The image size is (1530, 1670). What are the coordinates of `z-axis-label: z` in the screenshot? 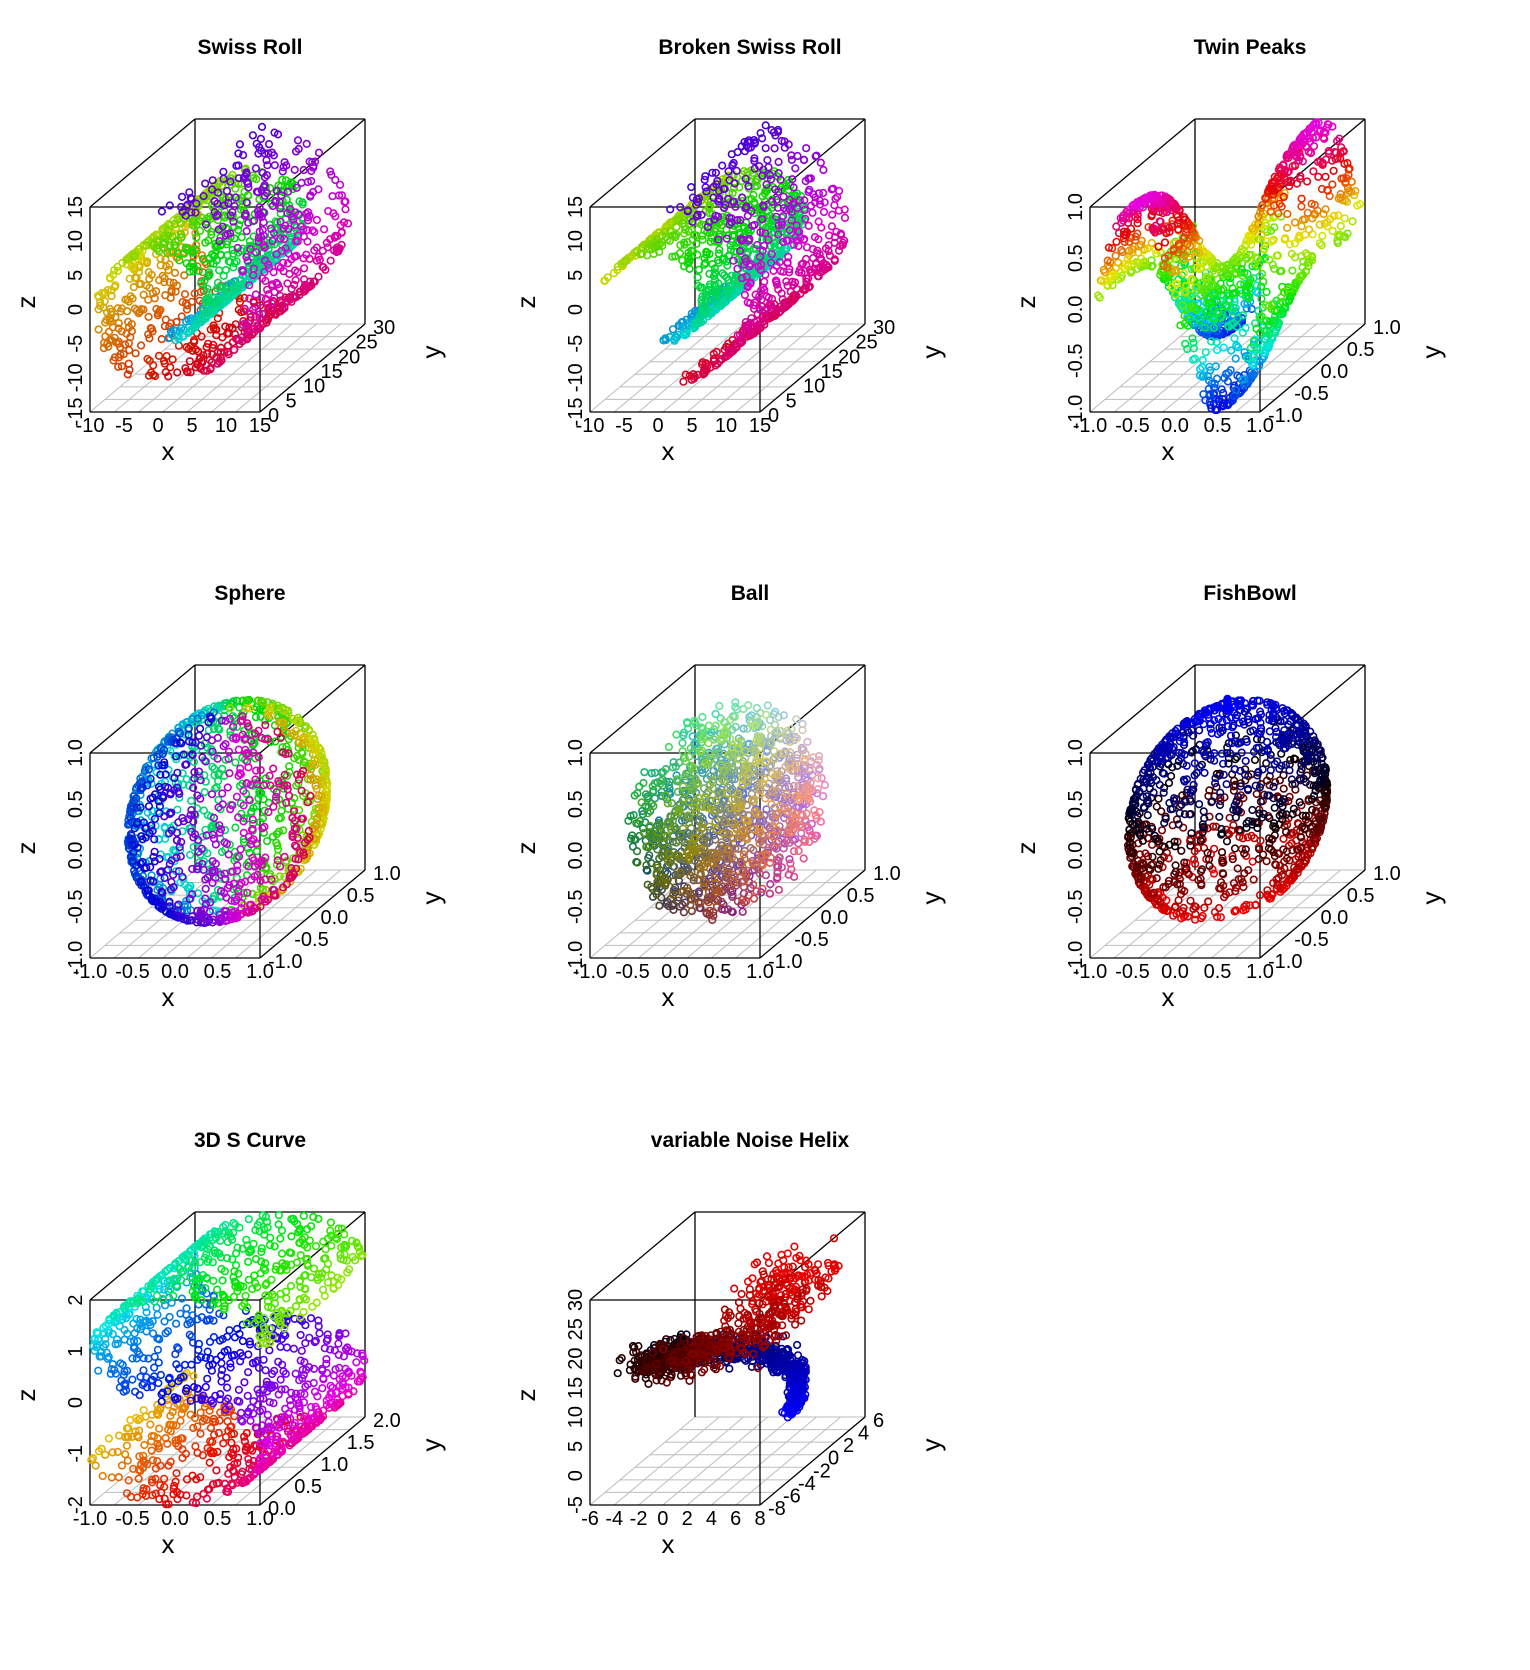 It's located at (26, 302).